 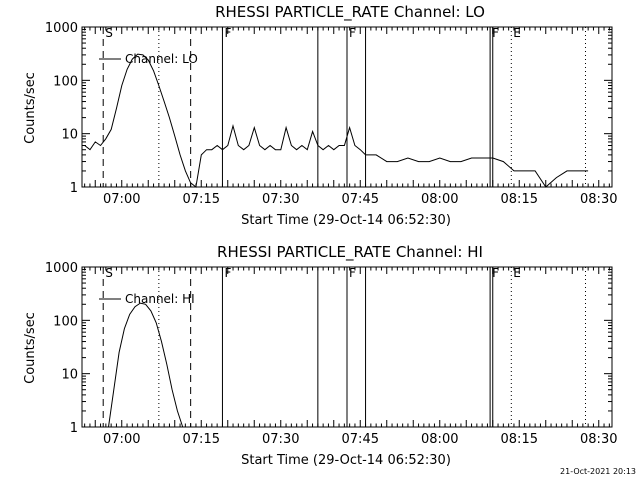 I want to click on chart-title-lo: RHESSI PARTICLE_RATE Channel: LO, so click(x=350, y=12).